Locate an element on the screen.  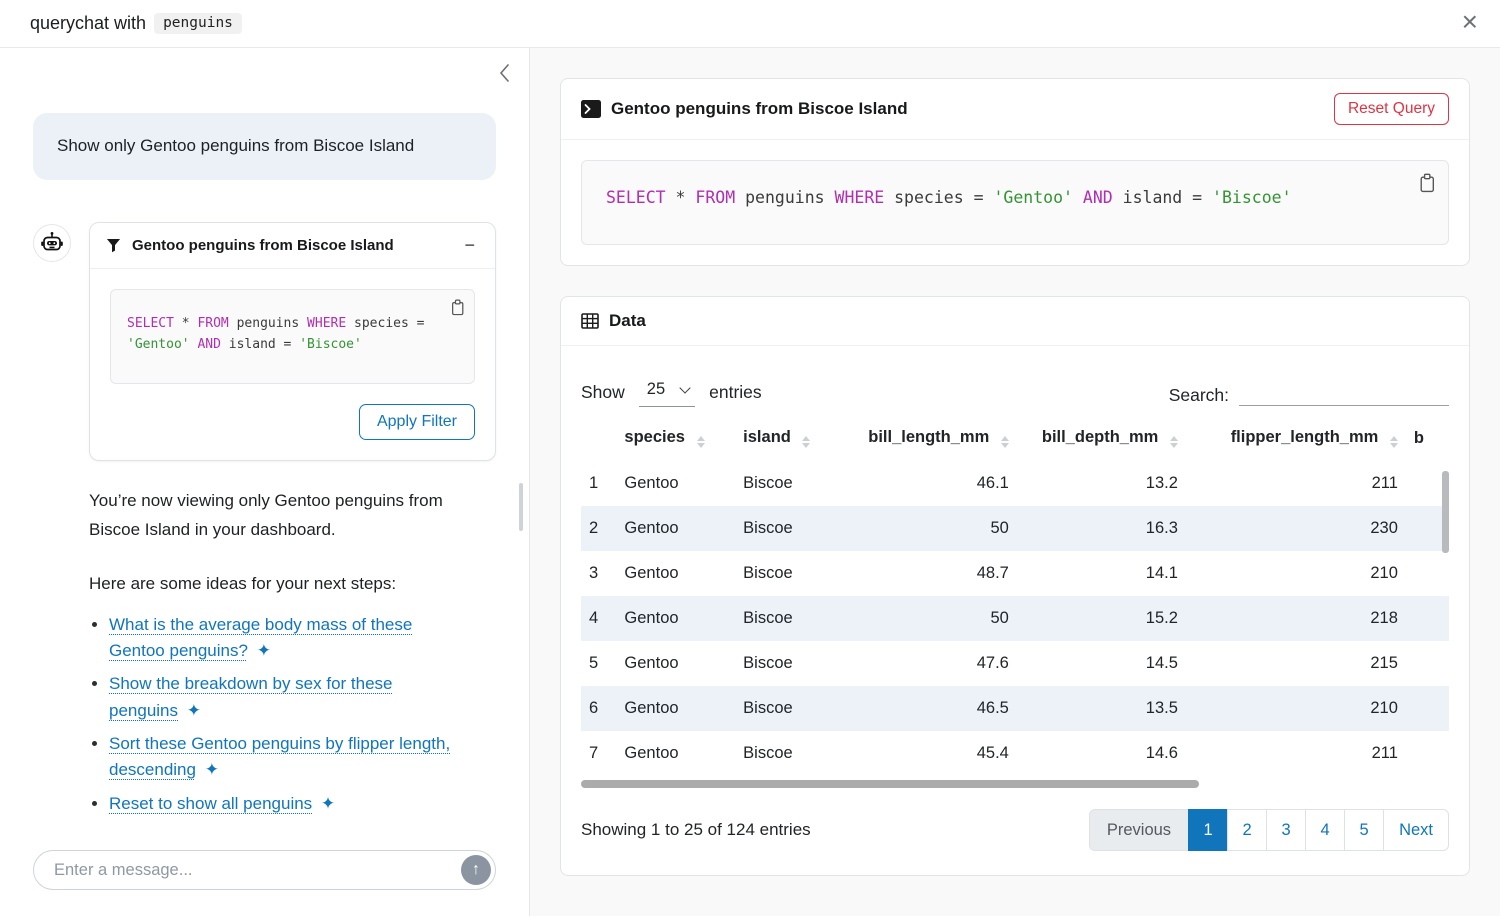
terminal-icon is located at coordinates (591, 109).